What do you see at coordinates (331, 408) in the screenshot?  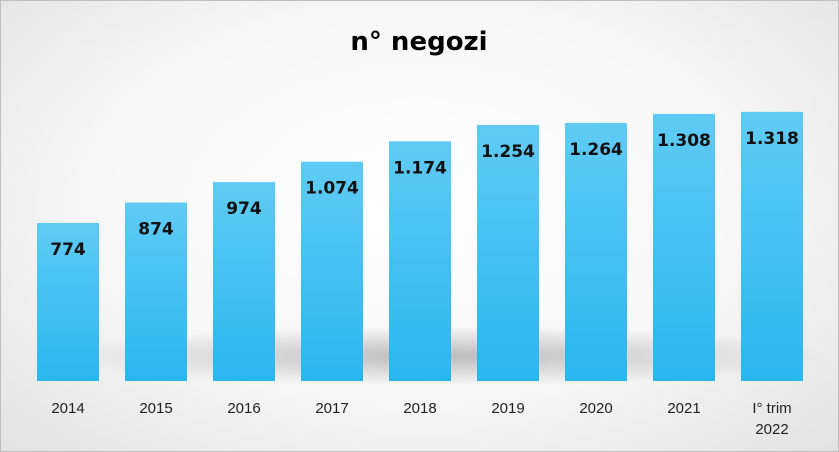 I see `x-tick-label: 2017` at bounding box center [331, 408].